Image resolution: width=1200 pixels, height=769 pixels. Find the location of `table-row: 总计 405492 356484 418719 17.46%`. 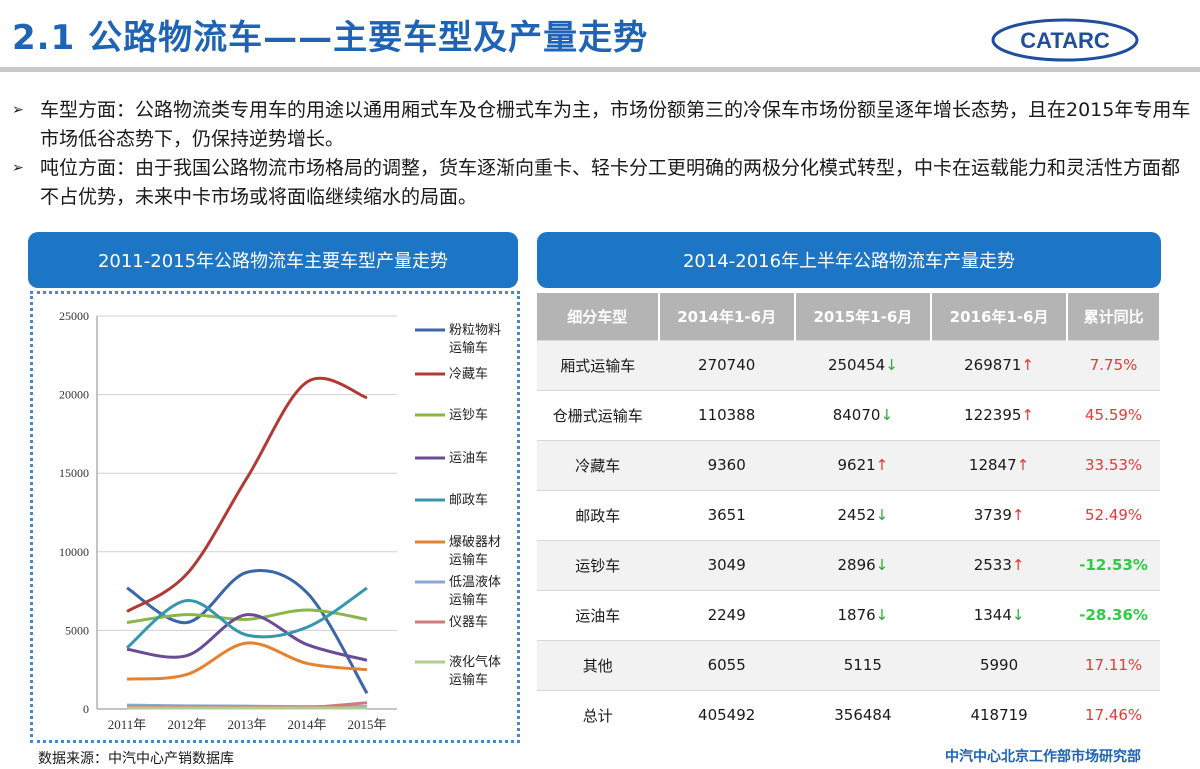

table-row: 总计 405492 356484 418719 17.46% is located at coordinates (848, 714).